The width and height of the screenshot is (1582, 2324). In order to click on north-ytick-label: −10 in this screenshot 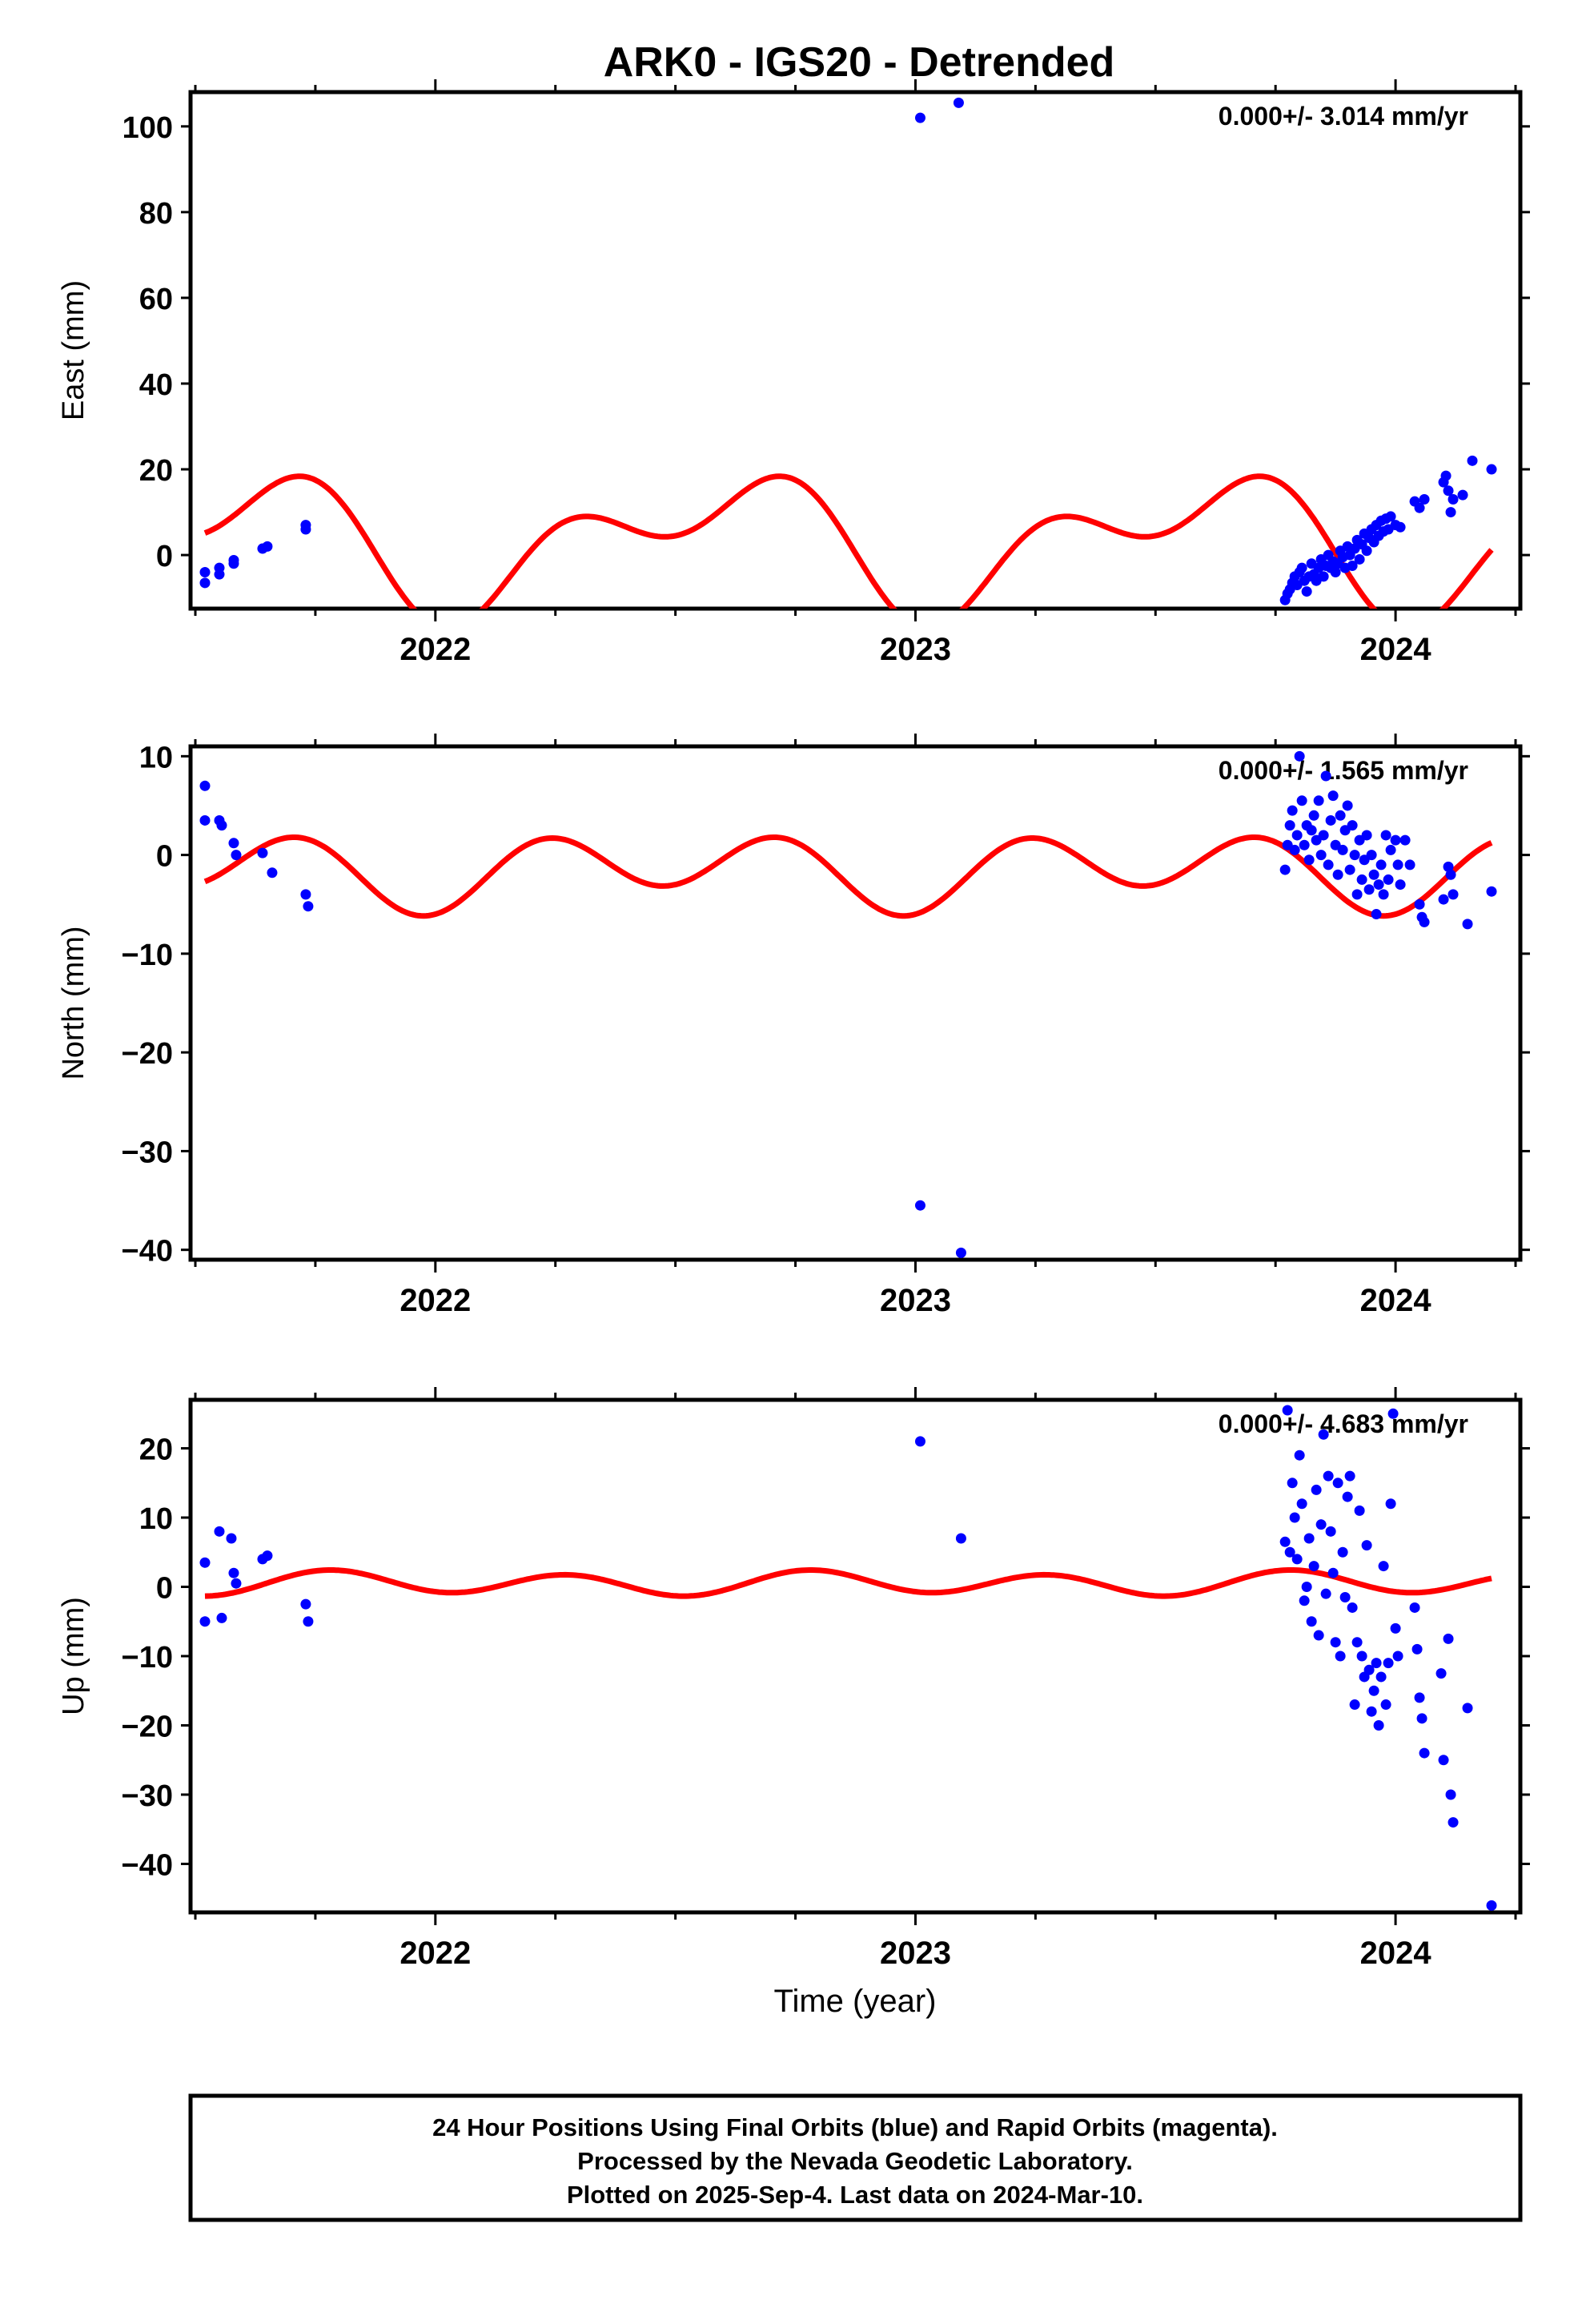, I will do `click(147, 955)`.